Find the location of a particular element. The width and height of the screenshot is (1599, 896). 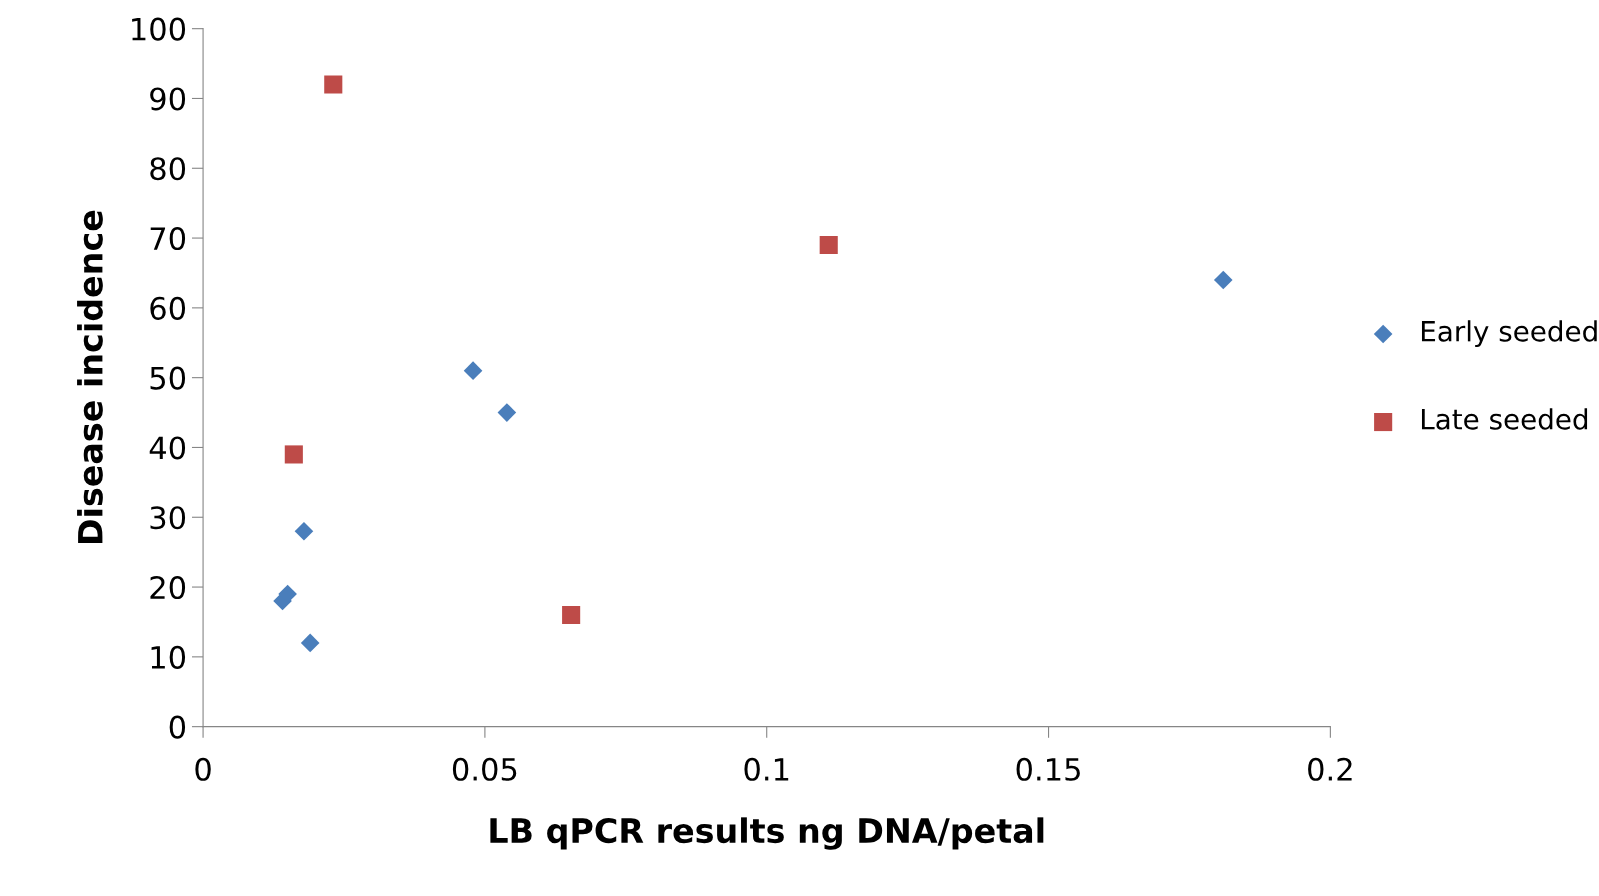

x-tick-label: 0.2 is located at coordinates (1330, 769).